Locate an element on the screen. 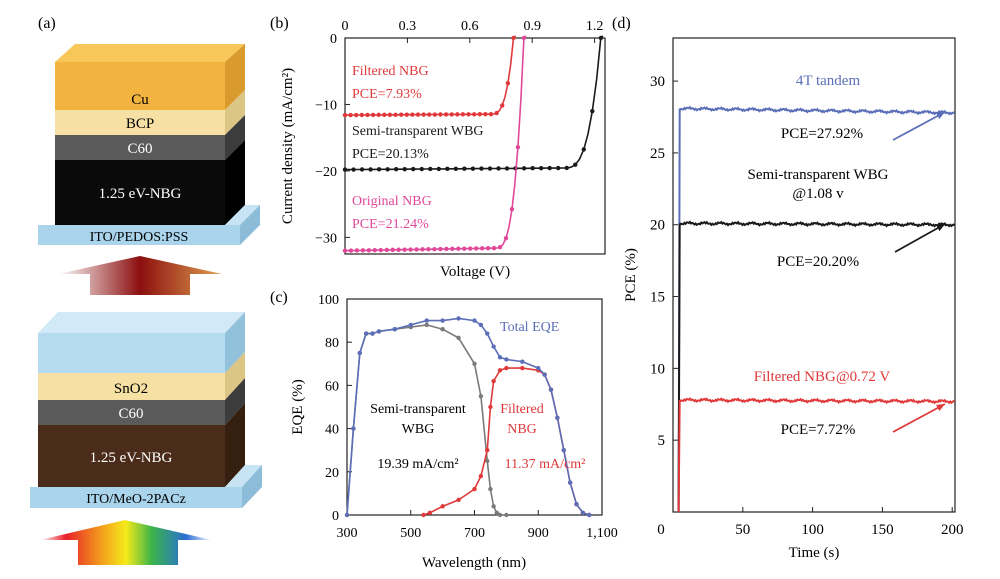  eqe-xtick-label: 1,100 is located at coordinates (602, 533).